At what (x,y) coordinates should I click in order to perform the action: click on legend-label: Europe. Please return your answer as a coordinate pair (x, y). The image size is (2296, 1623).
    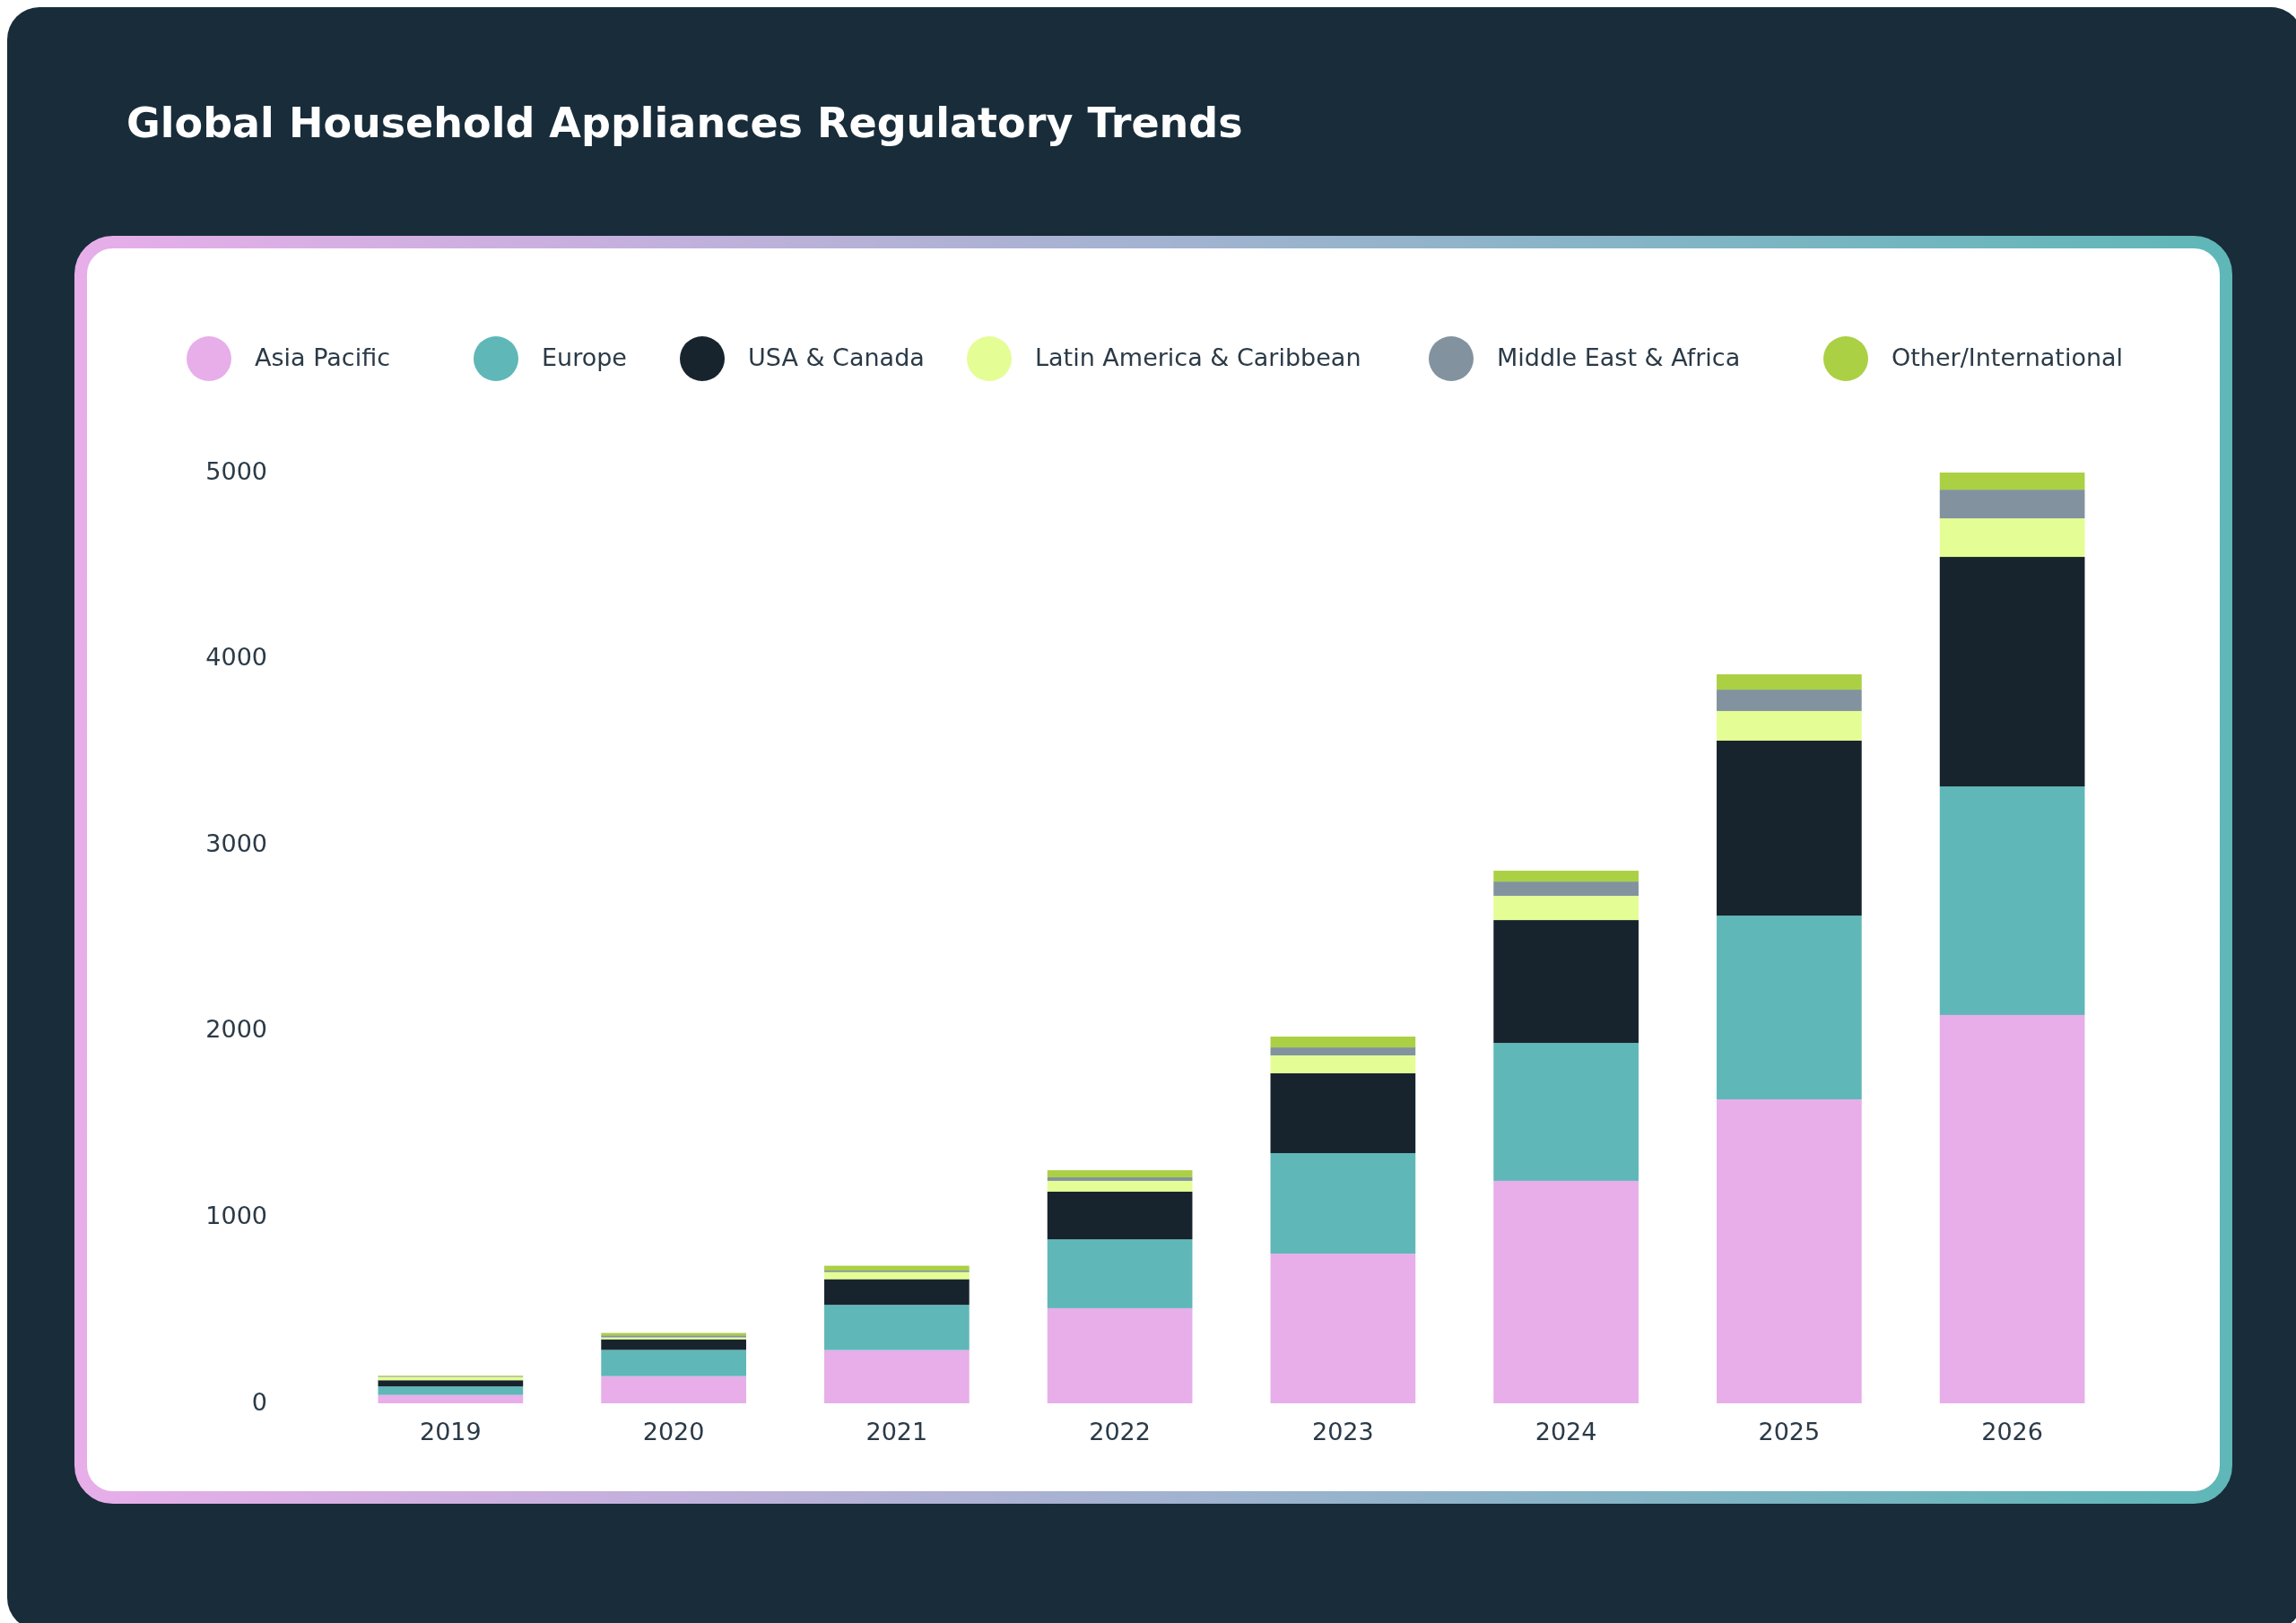
    Looking at the image, I should click on (584, 357).